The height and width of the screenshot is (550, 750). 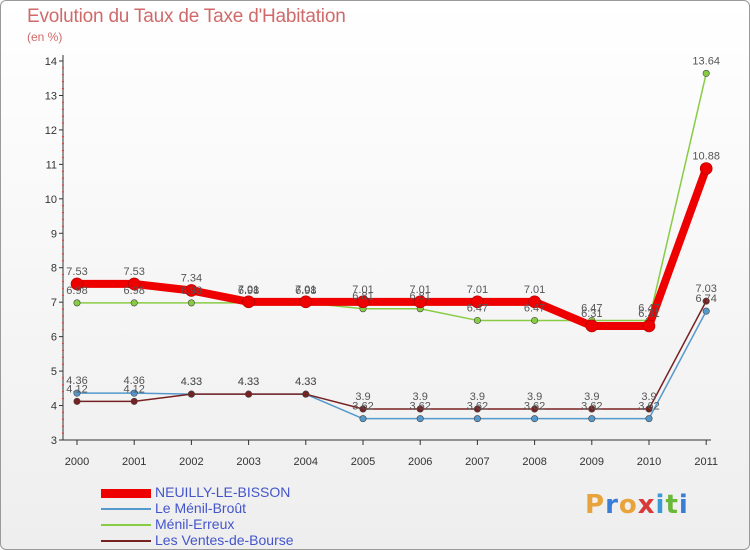 I want to click on y-tick-label: 12, so click(x=51, y=131).